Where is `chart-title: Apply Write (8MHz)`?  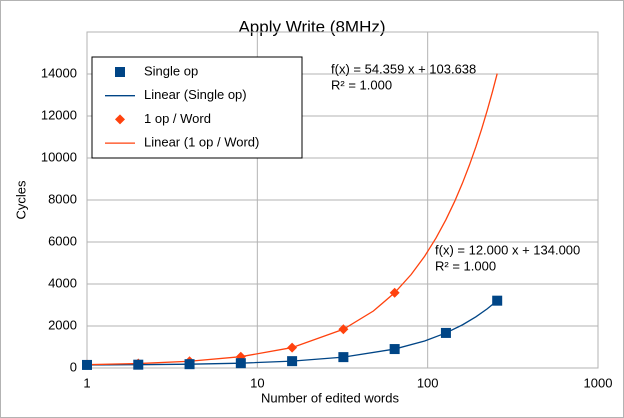 chart-title: Apply Write (8MHz) is located at coordinates (311, 26).